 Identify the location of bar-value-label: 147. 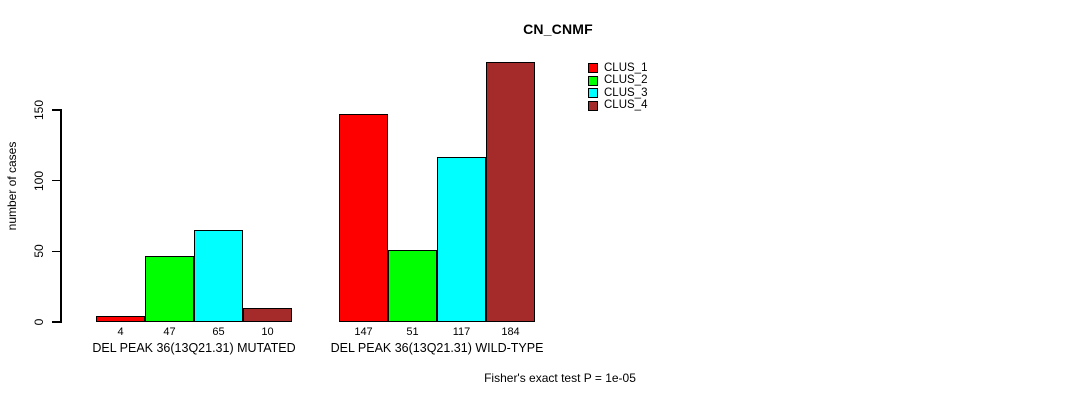
(363, 332).